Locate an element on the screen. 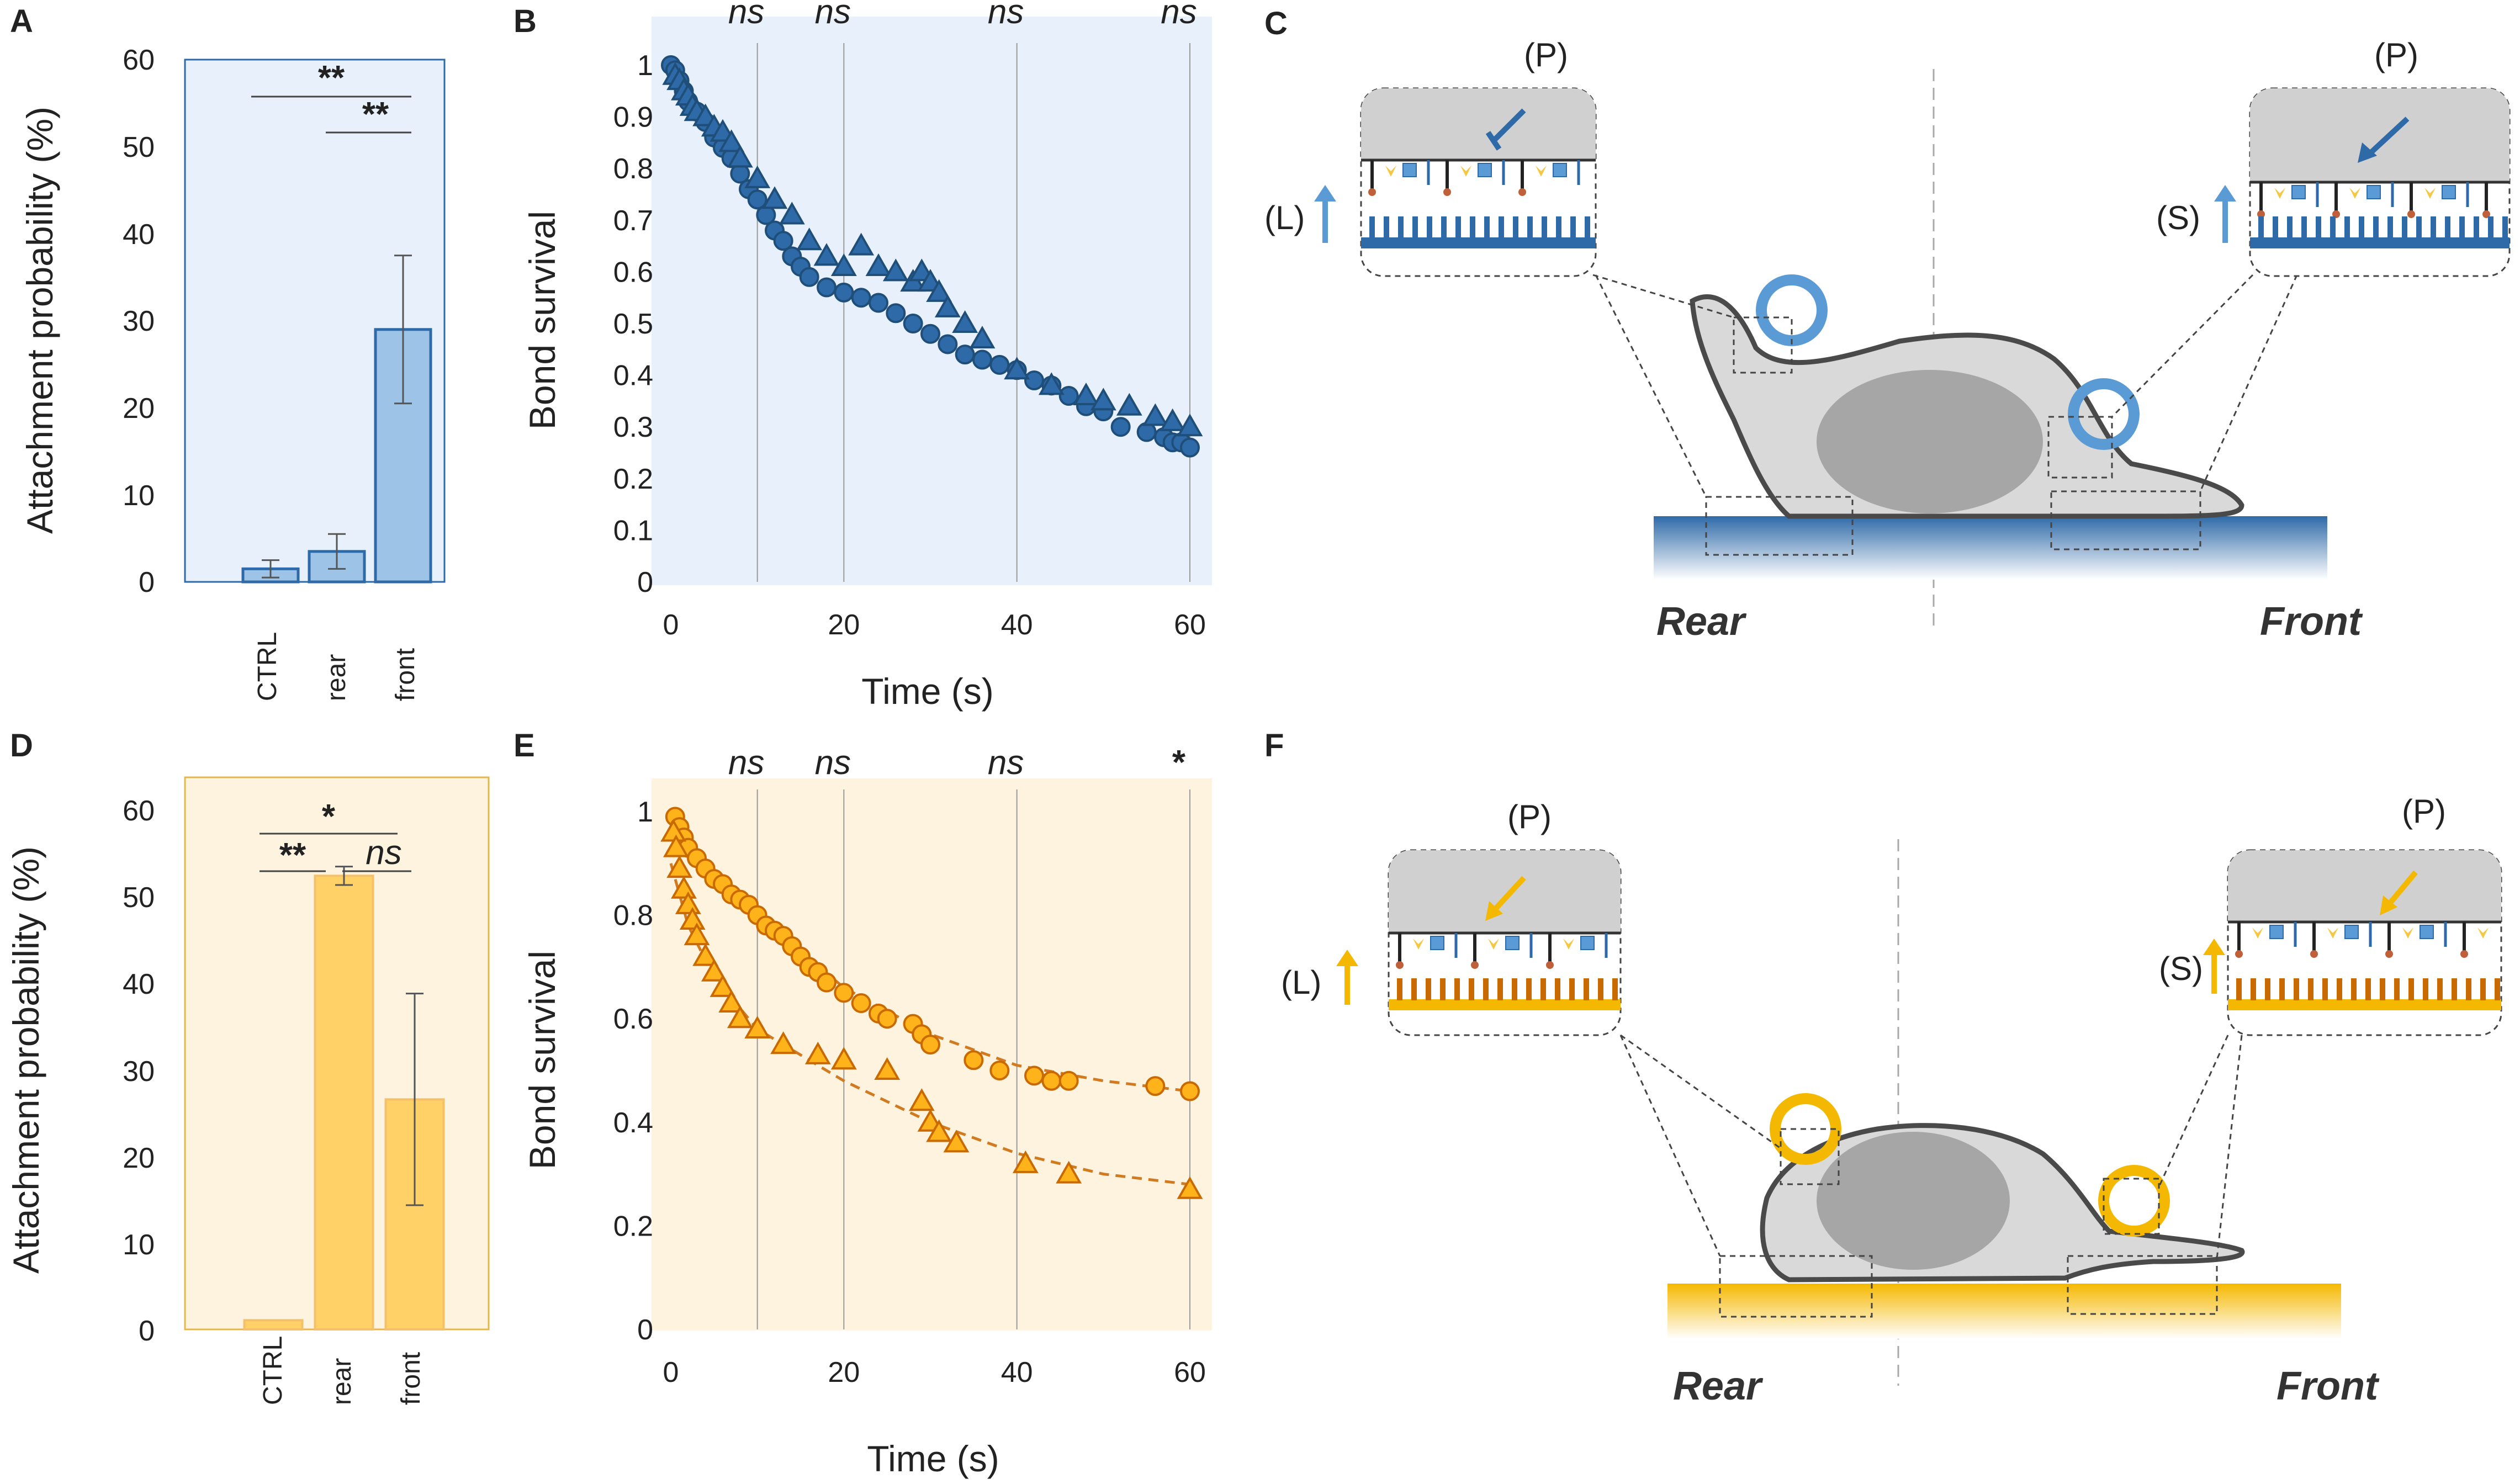  y-tick-label: 20 is located at coordinates (139, 1158).